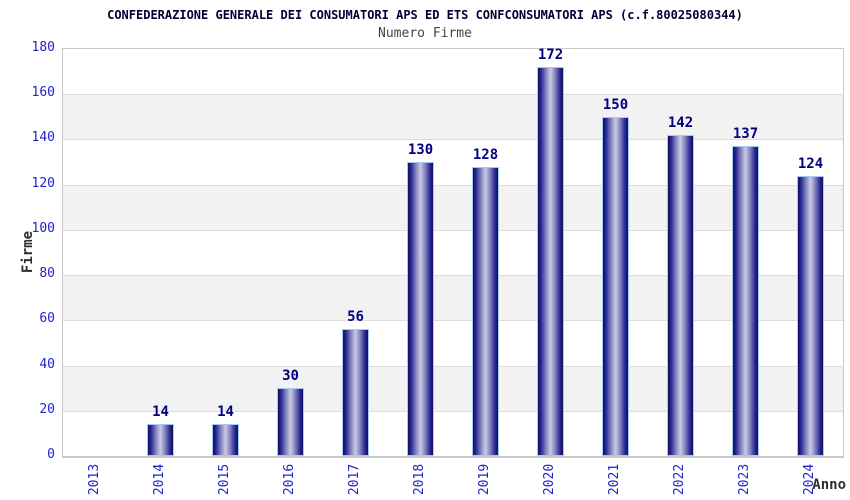 Image resolution: width=850 pixels, height=500 pixels. What do you see at coordinates (51, 454) in the screenshot?
I see `y-tick-label: 0` at bounding box center [51, 454].